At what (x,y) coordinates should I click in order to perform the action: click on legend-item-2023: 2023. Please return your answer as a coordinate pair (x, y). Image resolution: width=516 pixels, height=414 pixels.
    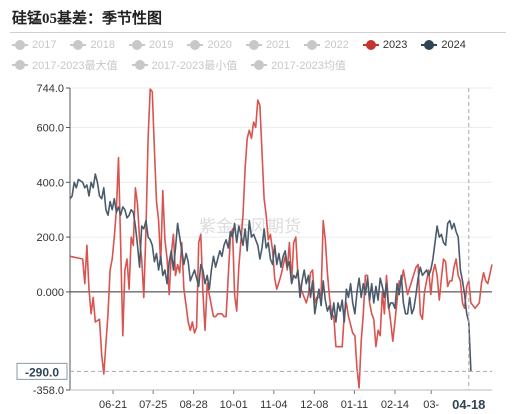
    Looking at the image, I should click on (385, 45).